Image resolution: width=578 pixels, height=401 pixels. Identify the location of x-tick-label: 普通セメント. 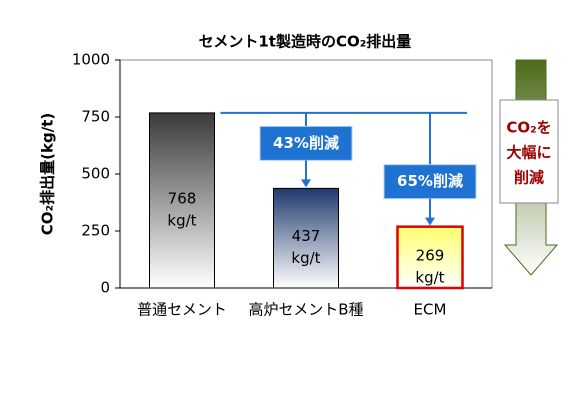
(182, 310).